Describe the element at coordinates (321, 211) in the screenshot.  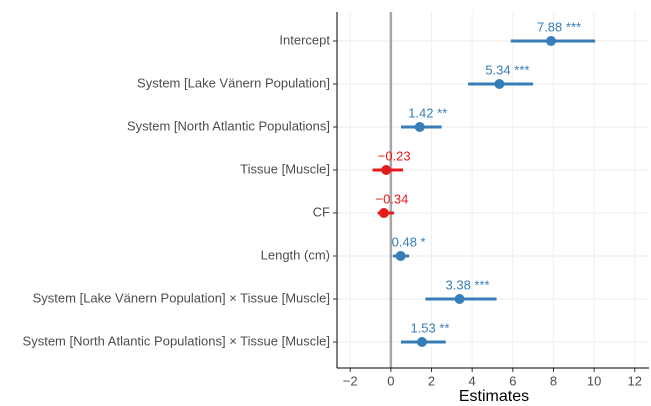
I see `y-tick-label: CF` at that location.